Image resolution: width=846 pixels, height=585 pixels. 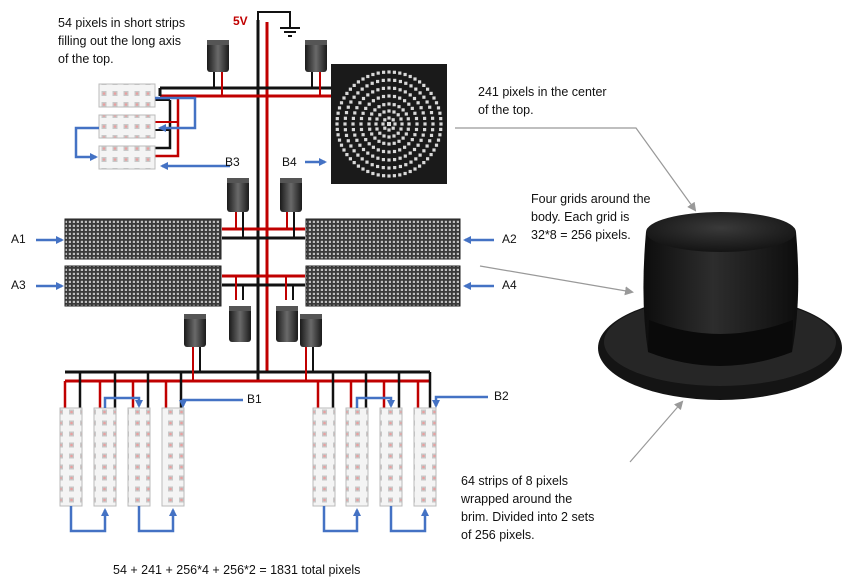 What do you see at coordinates (542, 101) in the screenshot?
I see `center-pixels-note: 241 pixels in the center of the top.` at bounding box center [542, 101].